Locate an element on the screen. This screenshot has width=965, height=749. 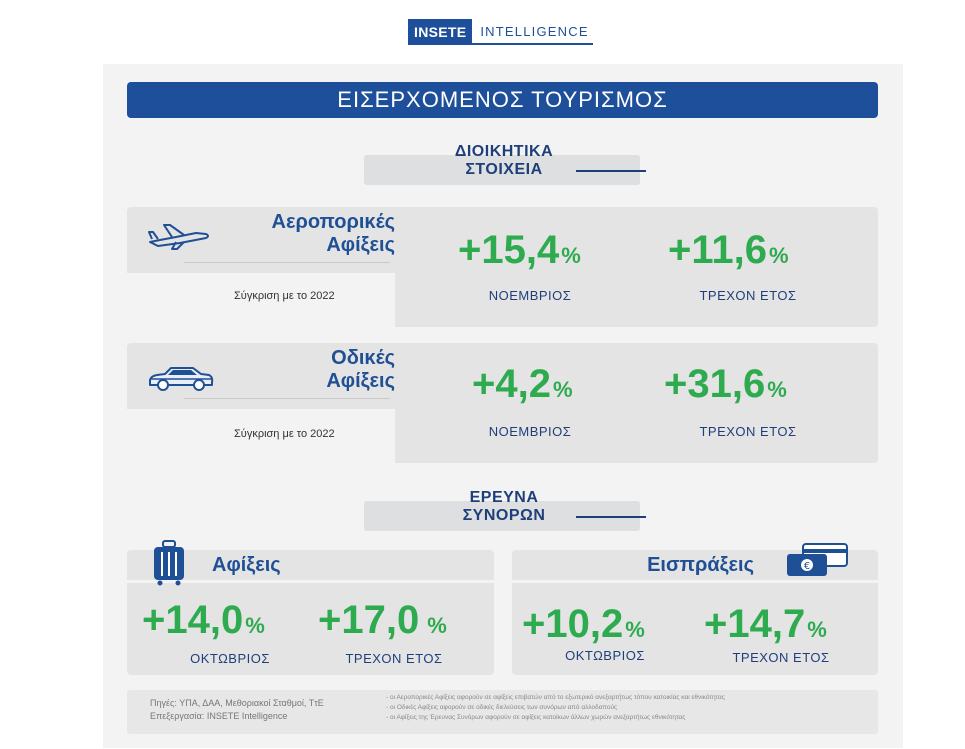
airplane-icon is located at coordinates (179, 238).